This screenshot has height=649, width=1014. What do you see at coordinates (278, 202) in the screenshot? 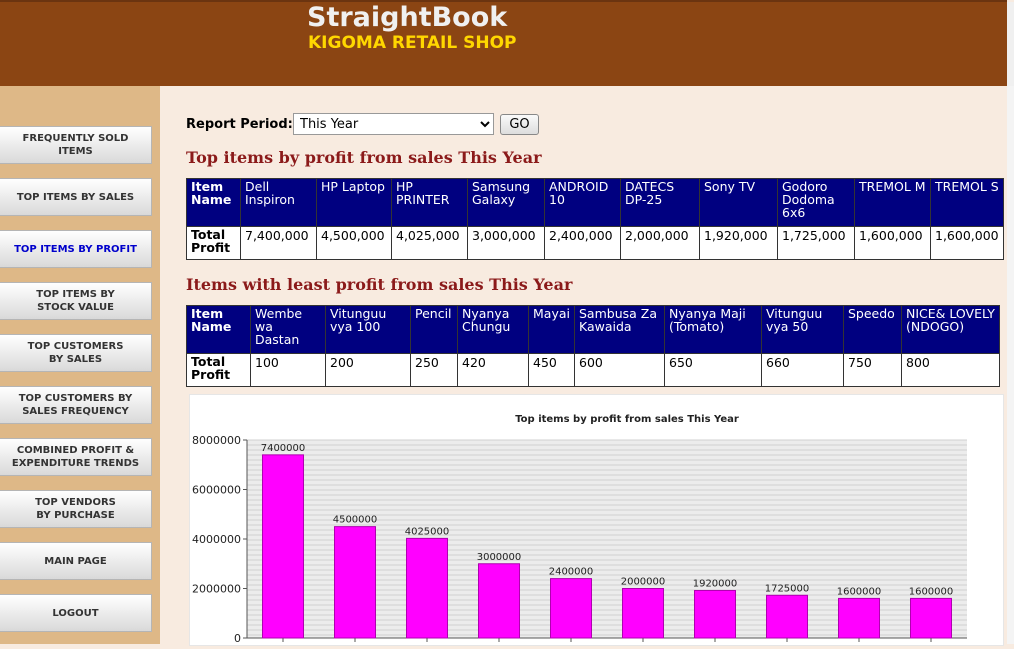
I see `item-name-cell: Dell Inspiron` at bounding box center [278, 202].